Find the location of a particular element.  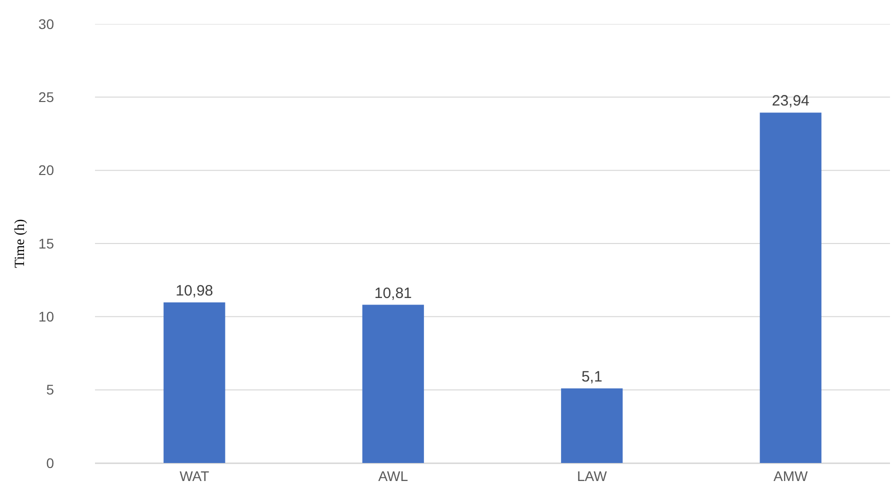

y-tick-label: 25 is located at coordinates (46, 97).